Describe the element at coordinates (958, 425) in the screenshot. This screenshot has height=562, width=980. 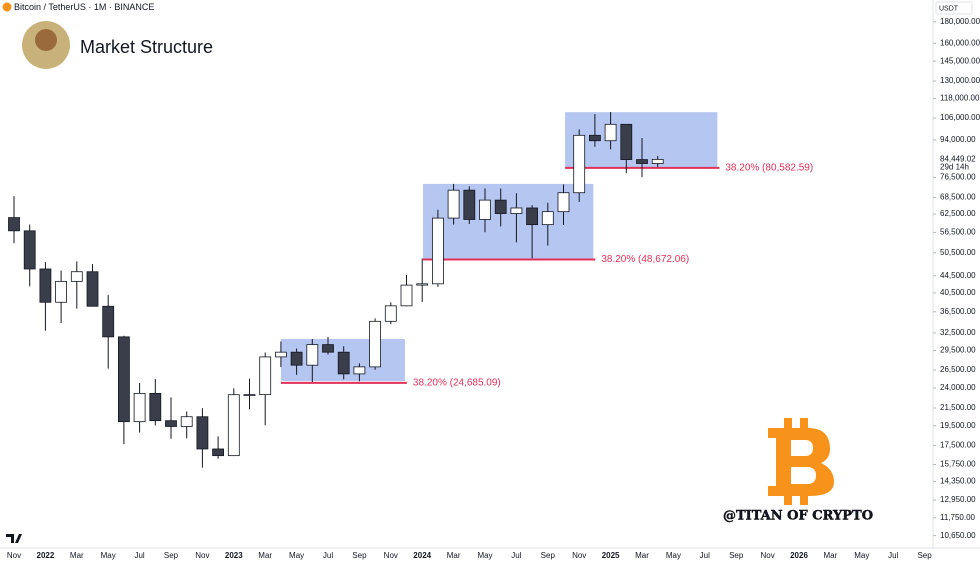
I see `y-tick-label: 19,500.00` at that location.